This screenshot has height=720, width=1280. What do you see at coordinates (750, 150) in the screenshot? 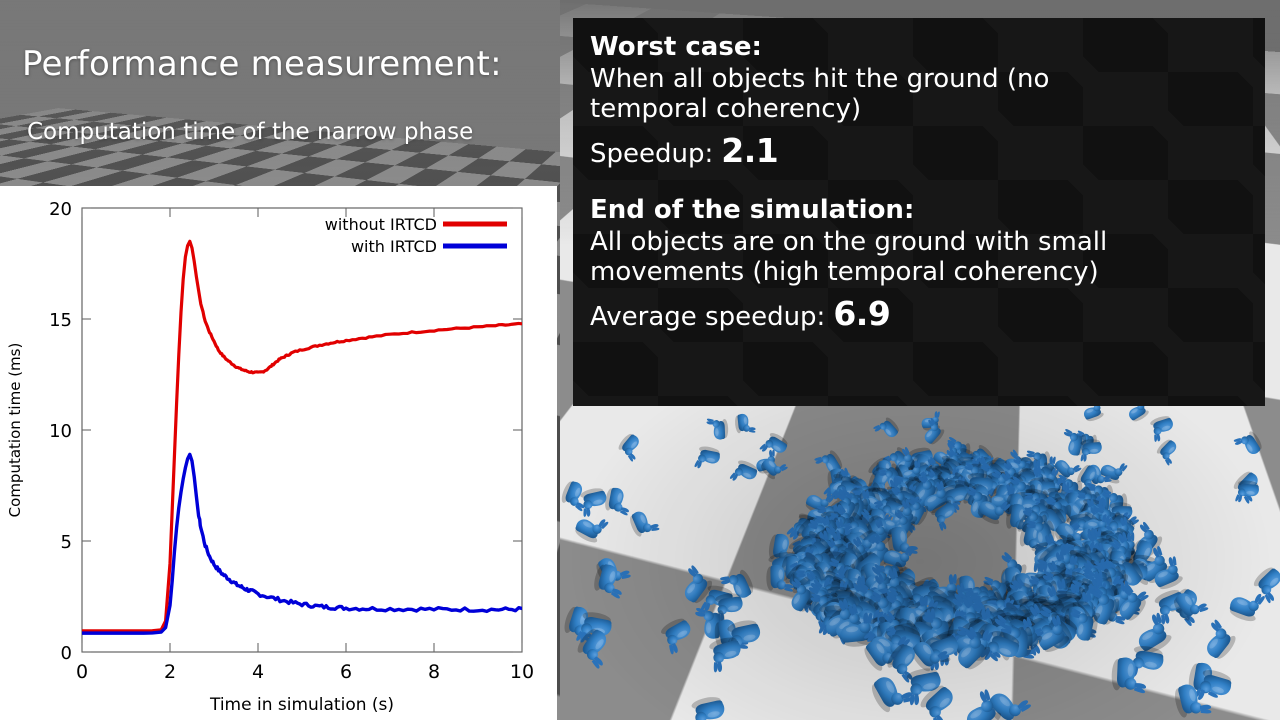
I see `worst-case-speedup-value: 2.1` at bounding box center [750, 150].